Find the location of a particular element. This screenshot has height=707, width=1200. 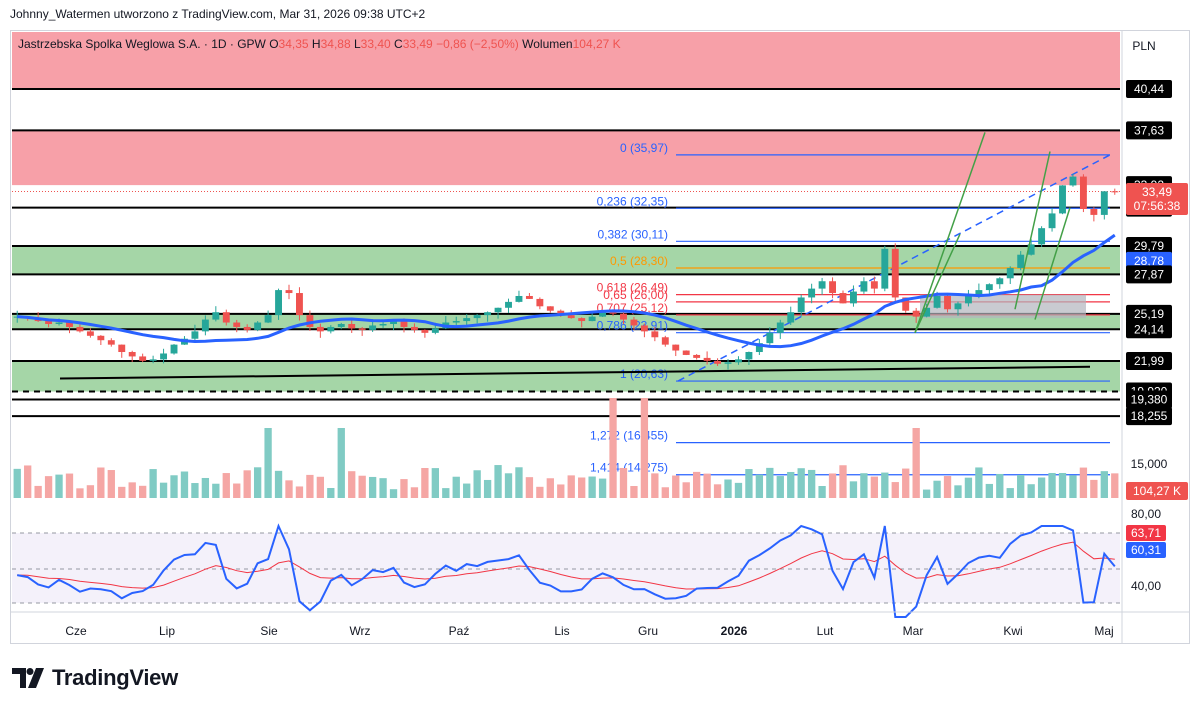

last-price-label: 33,49 is located at coordinates (1157, 192).